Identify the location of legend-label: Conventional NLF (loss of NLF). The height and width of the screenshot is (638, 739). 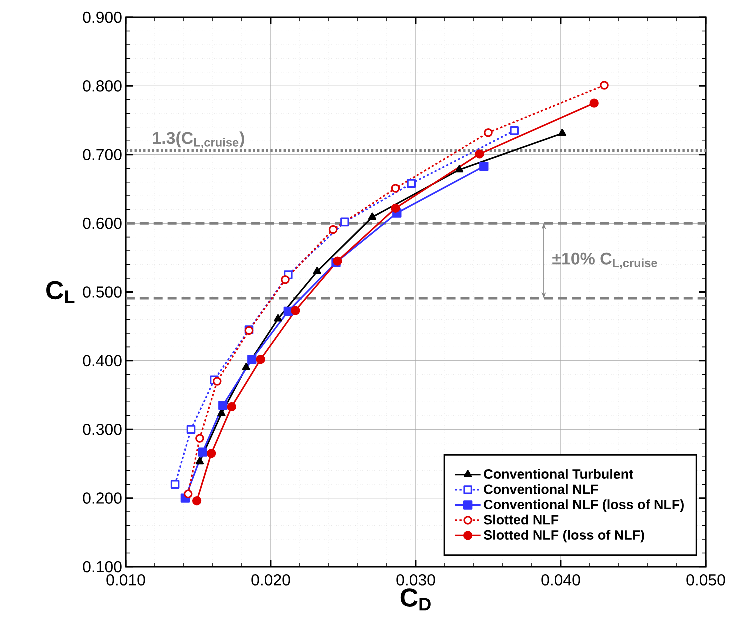
(584, 506).